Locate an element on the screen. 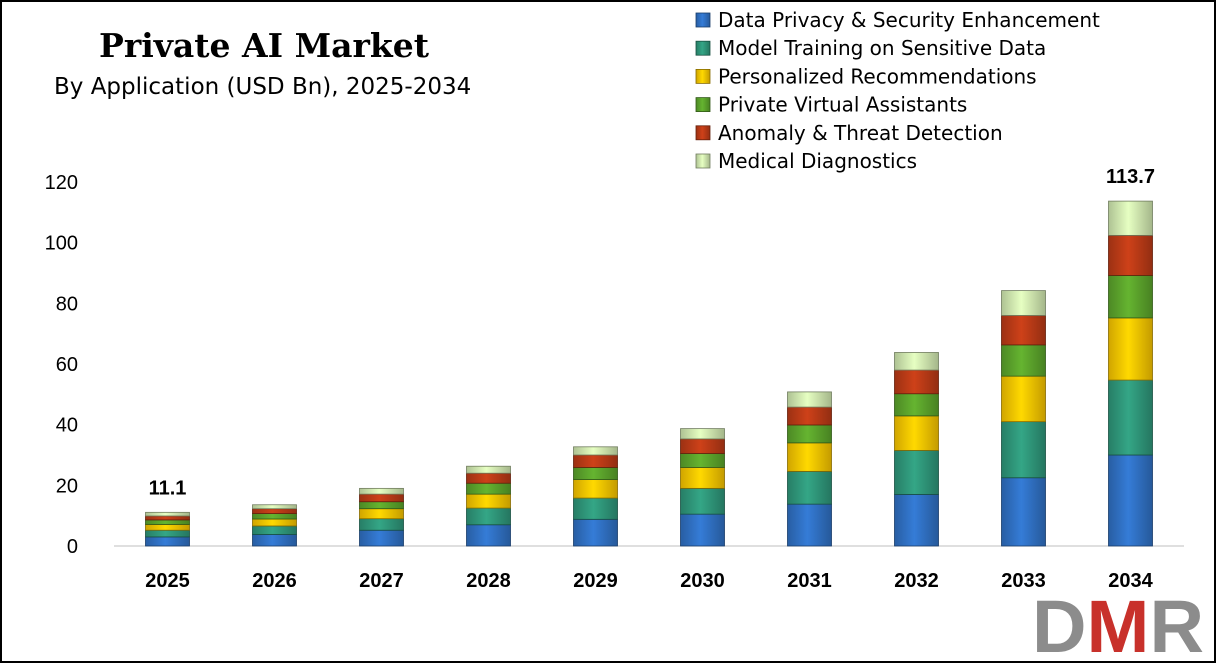  x-tick-label: 2033 is located at coordinates (1023, 581).